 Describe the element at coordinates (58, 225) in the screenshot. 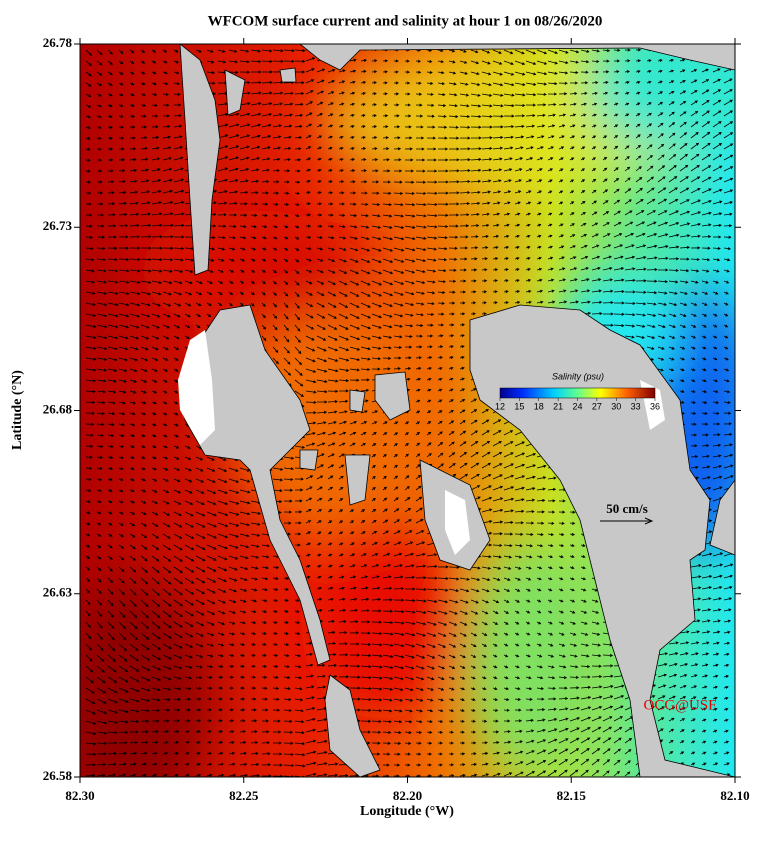

I see `y-tick-label: 26.73` at that location.